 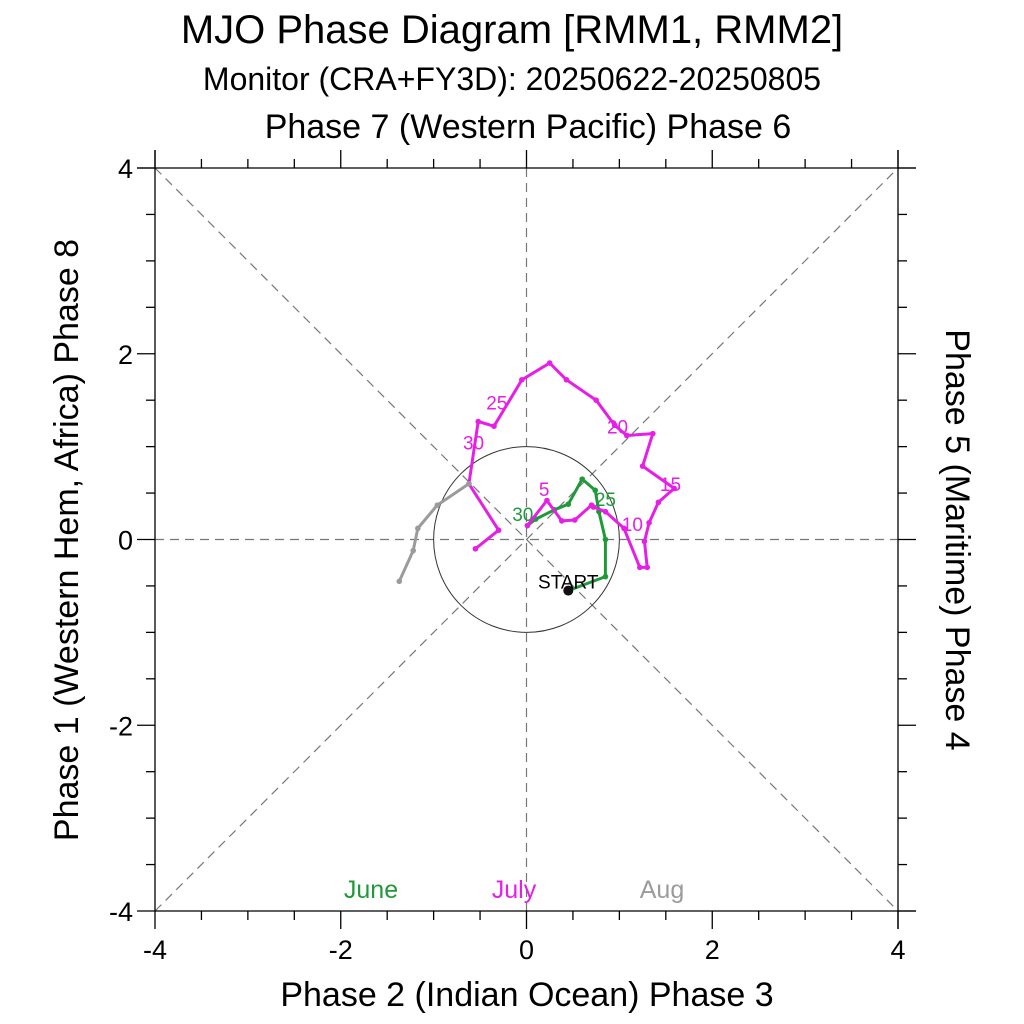 What do you see at coordinates (568, 583) in the screenshot?
I see `start-label: START` at bounding box center [568, 583].